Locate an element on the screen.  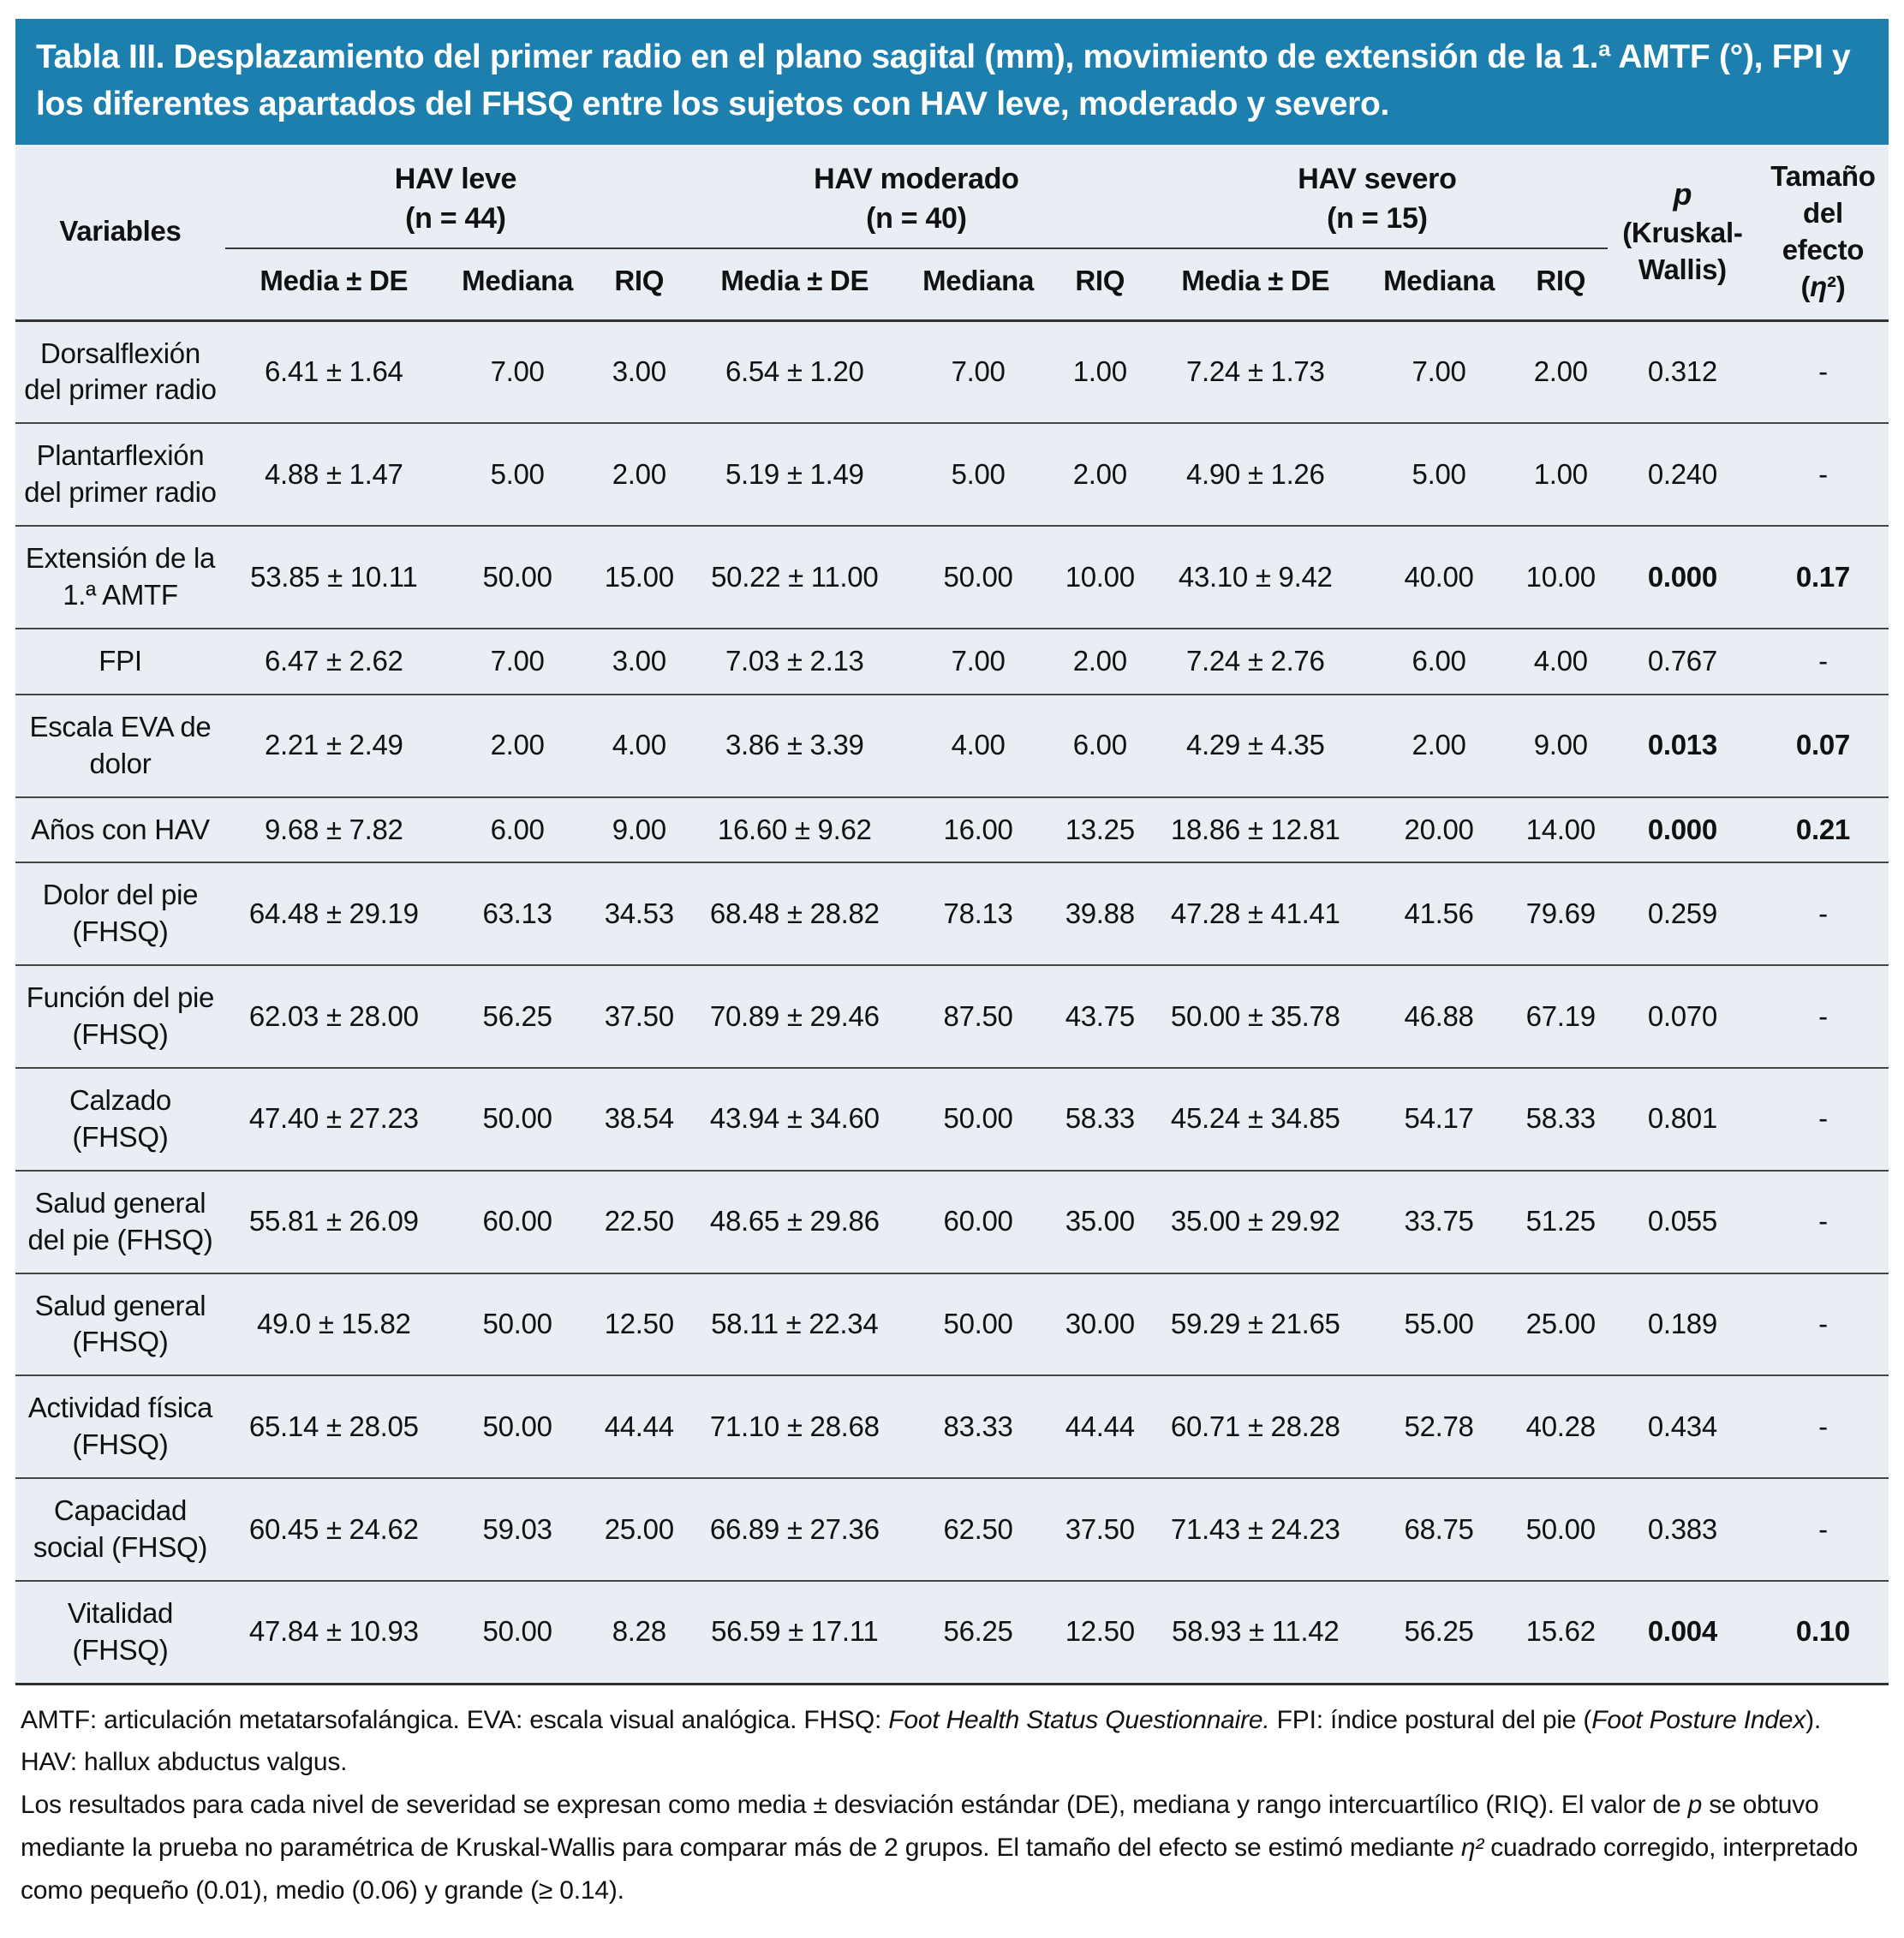
effect-size-cell: 0.07 is located at coordinates (1823, 746).